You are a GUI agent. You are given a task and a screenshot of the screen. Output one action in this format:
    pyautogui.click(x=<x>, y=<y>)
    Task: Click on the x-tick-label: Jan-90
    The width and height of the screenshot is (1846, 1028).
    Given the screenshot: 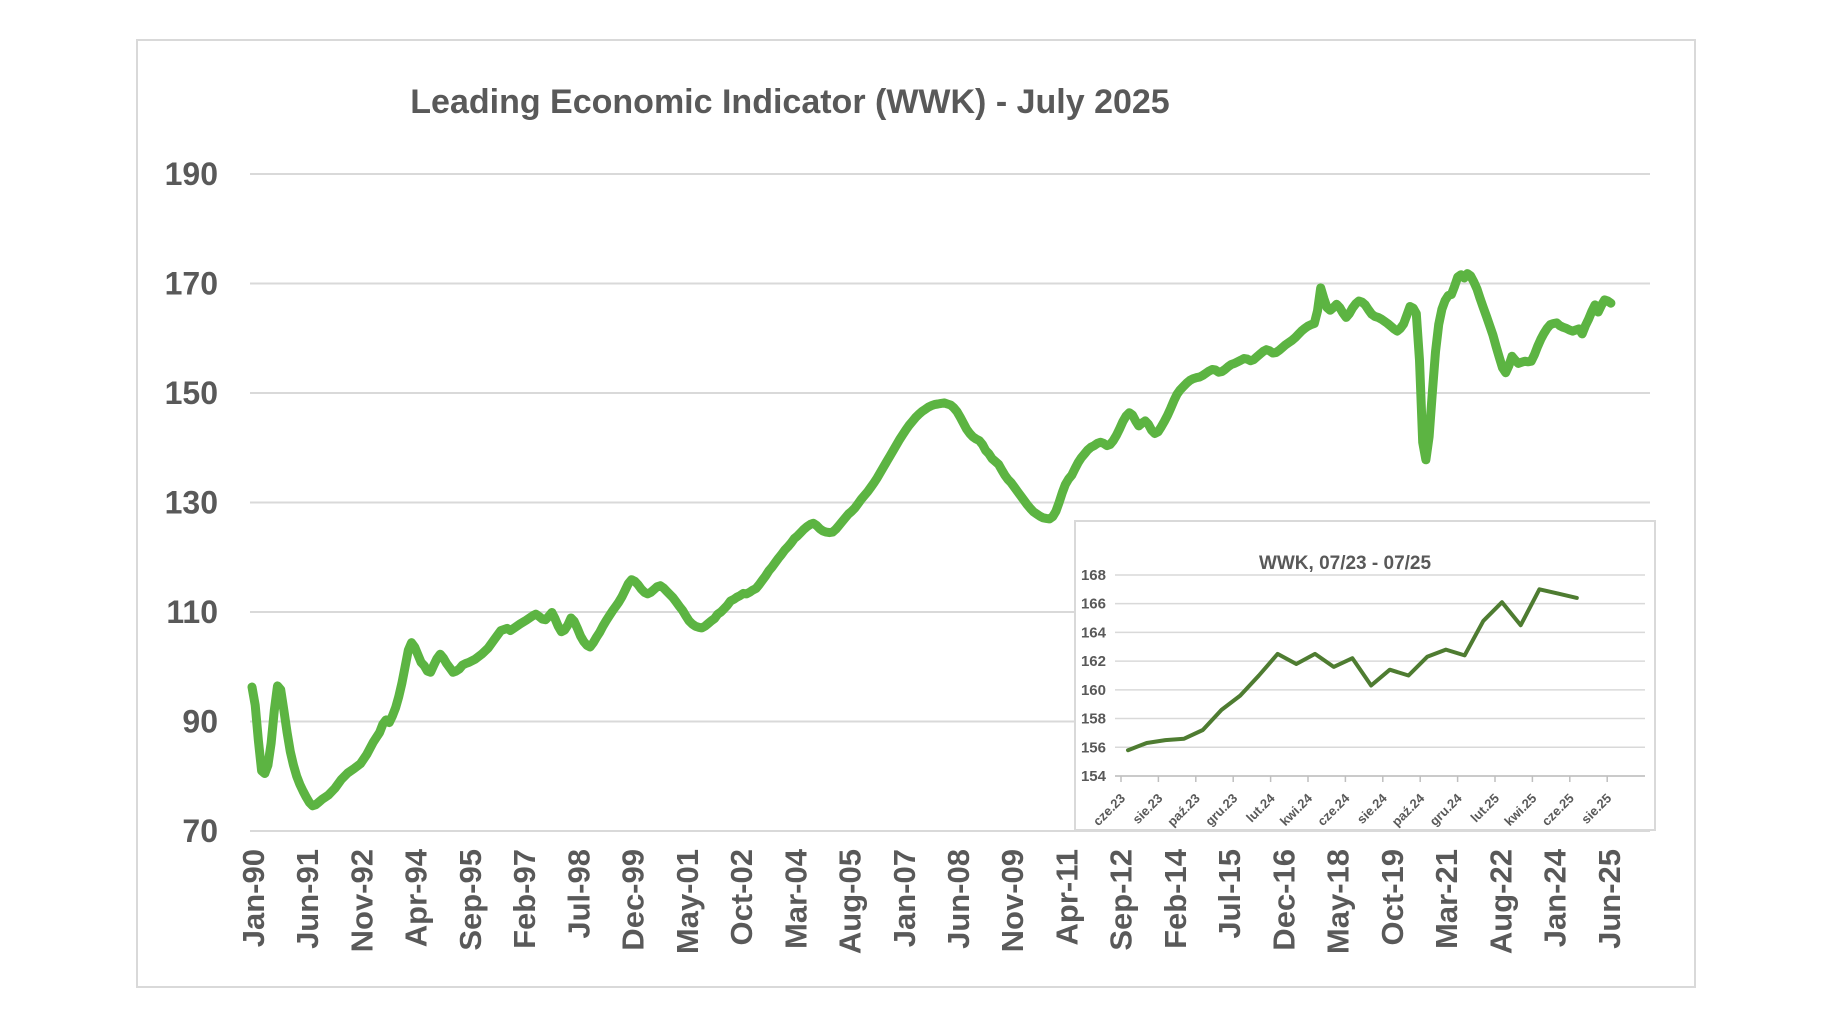 What is the action you would take?
    pyautogui.click(x=253, y=898)
    